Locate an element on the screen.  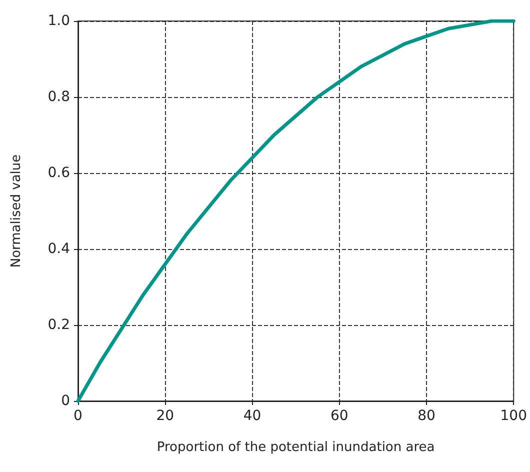
x-tick-label: 40 is located at coordinates (252, 416).